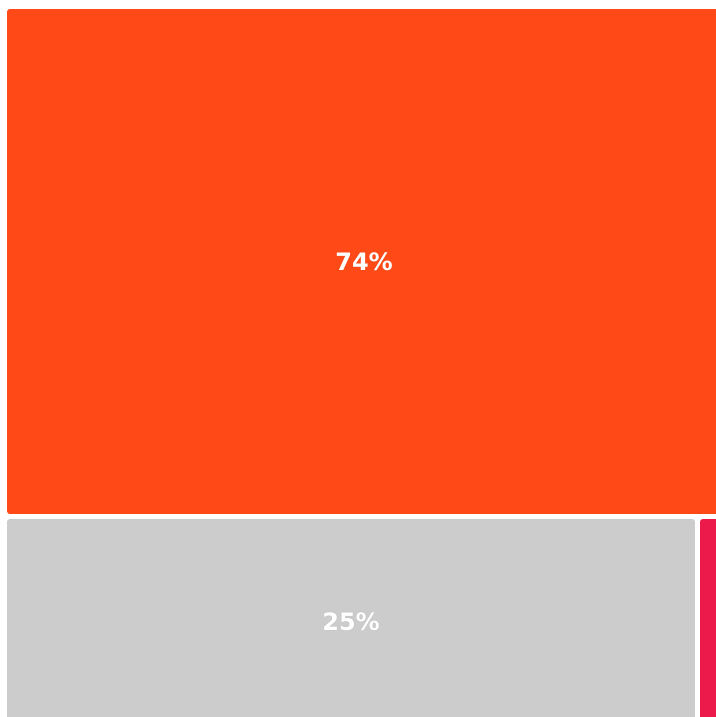 The width and height of the screenshot is (716, 717). I want to click on tile-label-74: 74%, so click(364, 262).